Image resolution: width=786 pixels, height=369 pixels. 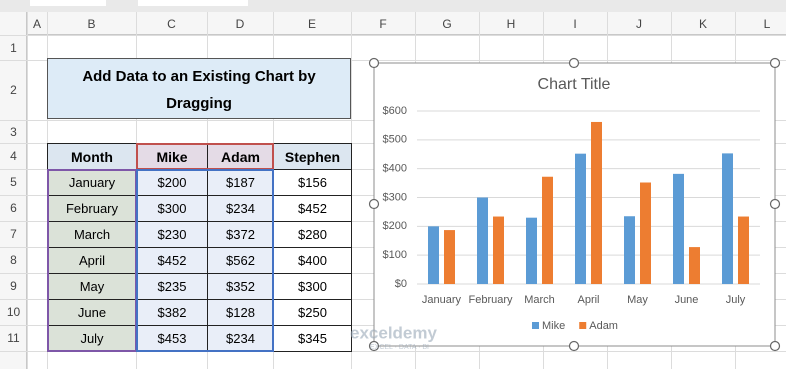 I want to click on table-cell: $280, so click(x=312, y=234).